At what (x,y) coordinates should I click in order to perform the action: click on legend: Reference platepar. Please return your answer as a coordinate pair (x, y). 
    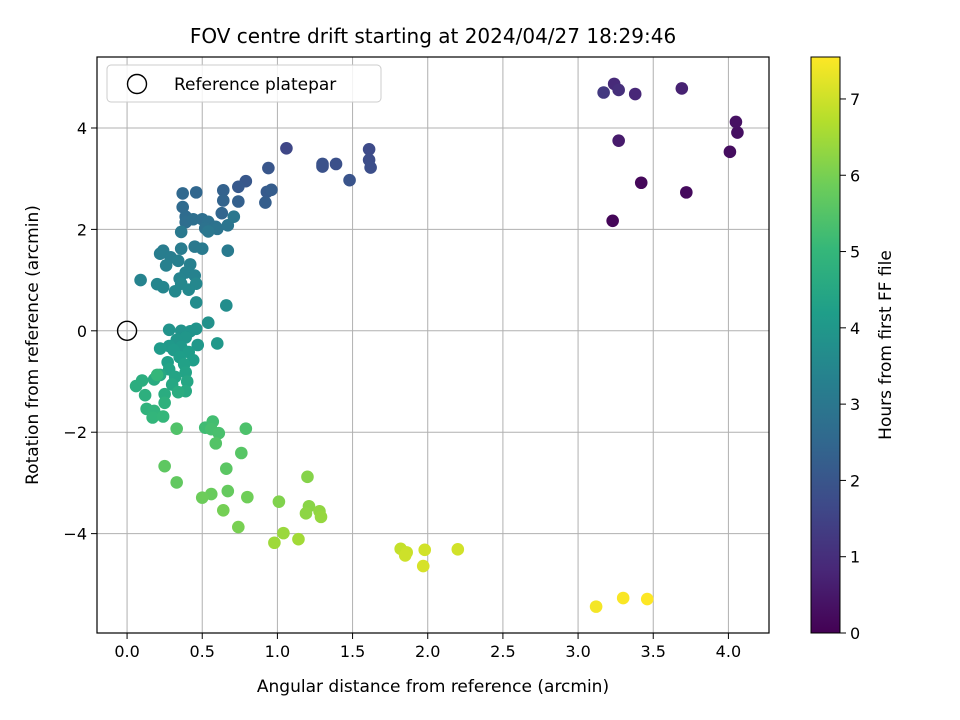
    Looking at the image, I should click on (244, 83).